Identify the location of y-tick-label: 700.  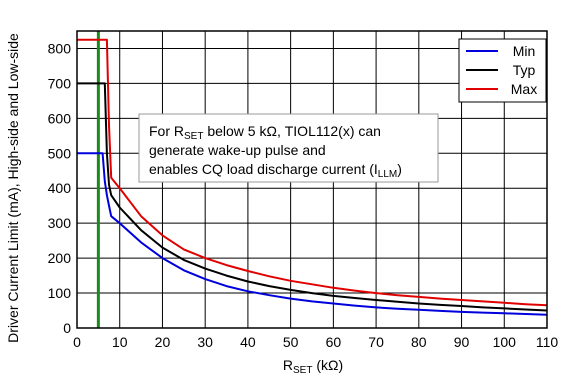
(60, 83).